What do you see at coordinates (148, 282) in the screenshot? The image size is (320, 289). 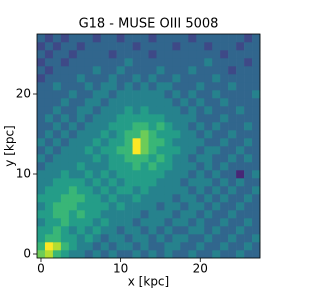 I see `x-axis-label: x [kpc]` at bounding box center [148, 282].